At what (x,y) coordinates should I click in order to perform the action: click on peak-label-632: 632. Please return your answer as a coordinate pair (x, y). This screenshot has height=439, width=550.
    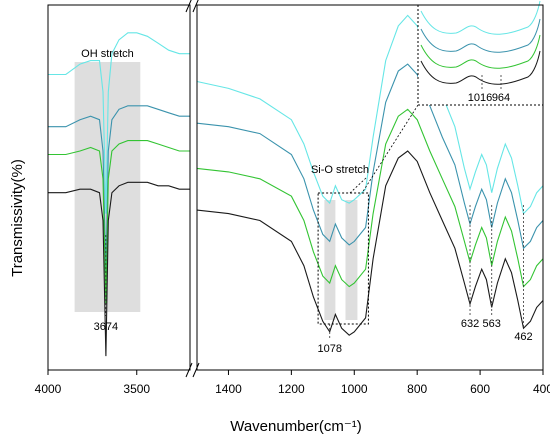
    Looking at the image, I should click on (470, 324).